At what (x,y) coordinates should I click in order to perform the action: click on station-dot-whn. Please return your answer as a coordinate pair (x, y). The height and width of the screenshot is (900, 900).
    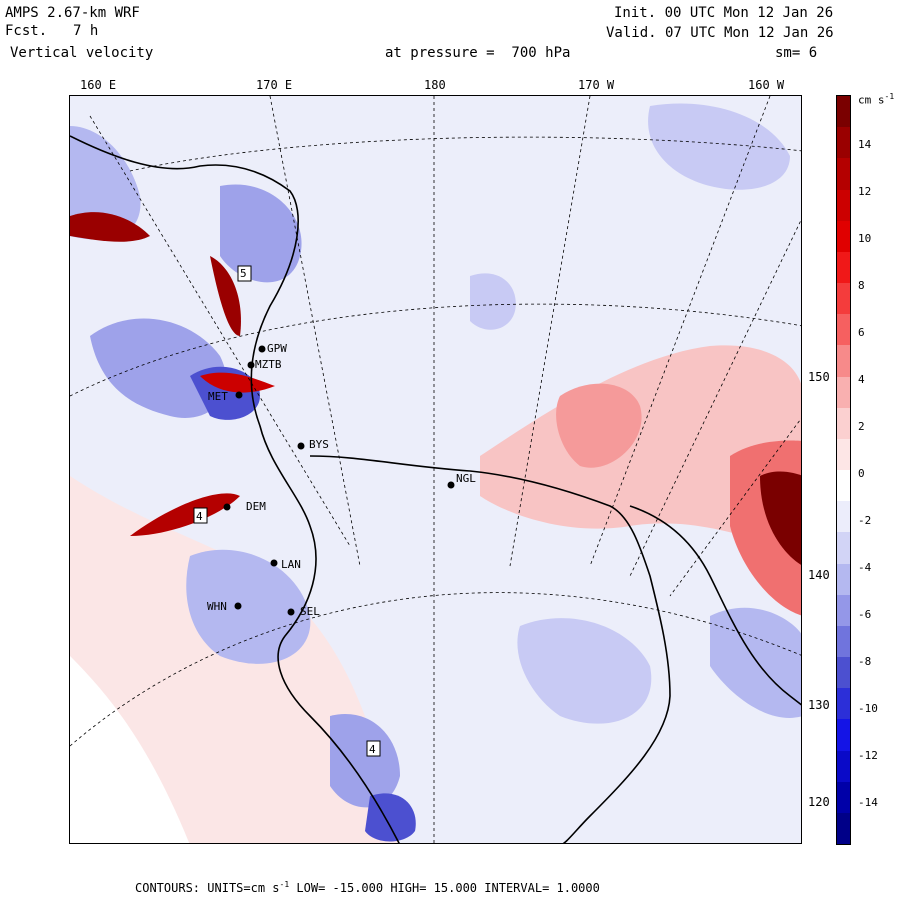
    Looking at the image, I should click on (238, 606).